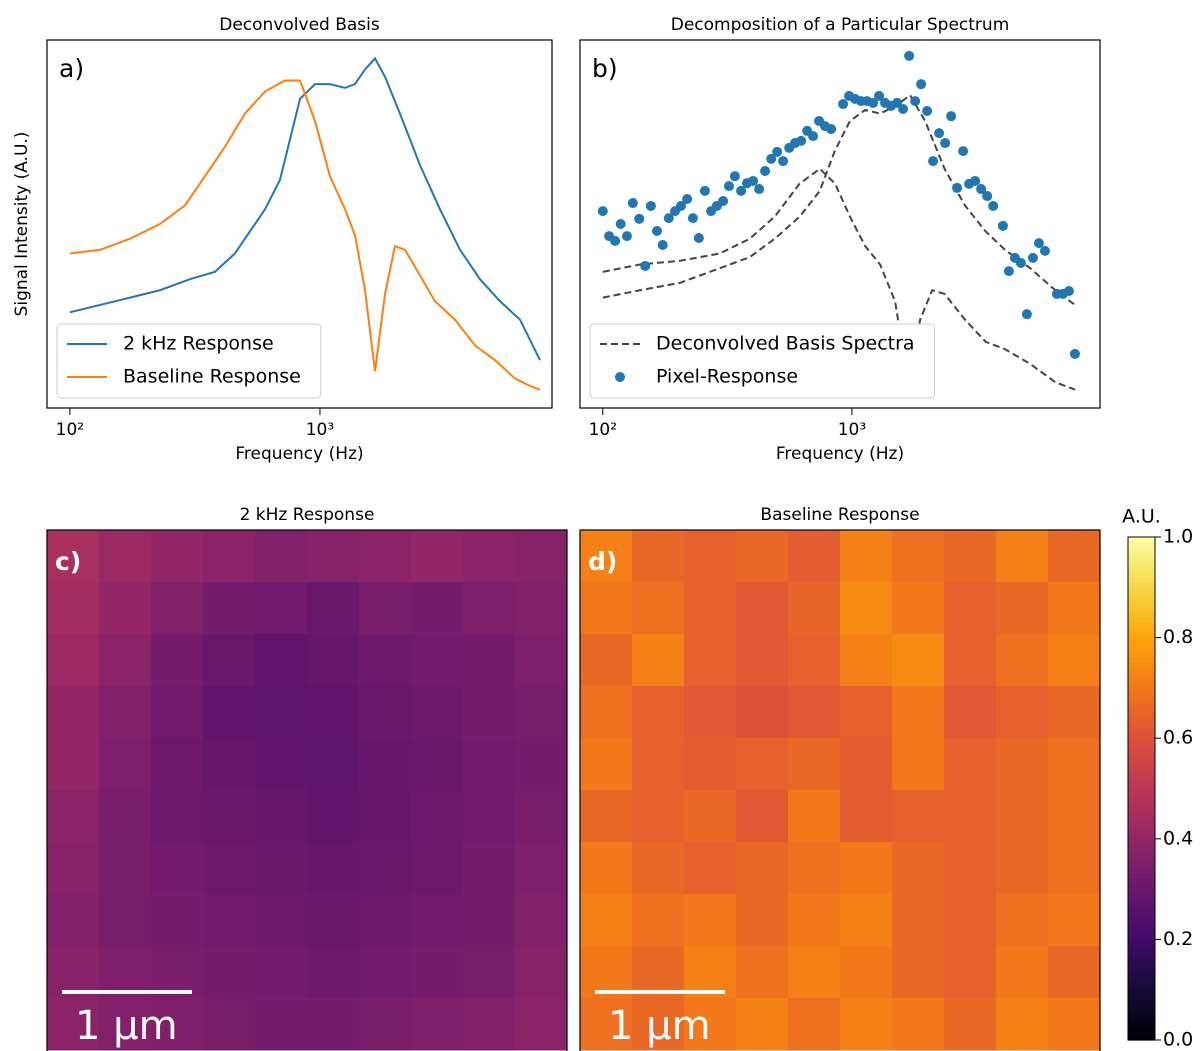 The image size is (1201, 1051). Describe the element at coordinates (1178, 537) in the screenshot. I see `colorbar-tick-label: 1.0` at that location.